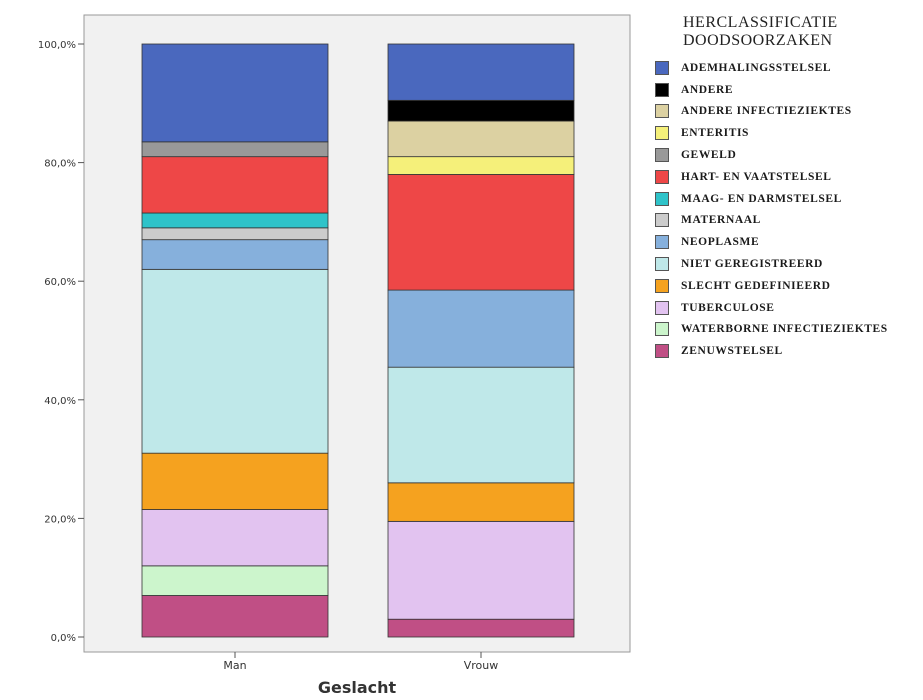  Describe the element at coordinates (756, 176) in the screenshot. I see `legend-label: HART- EN VAATSTELSEL` at that location.